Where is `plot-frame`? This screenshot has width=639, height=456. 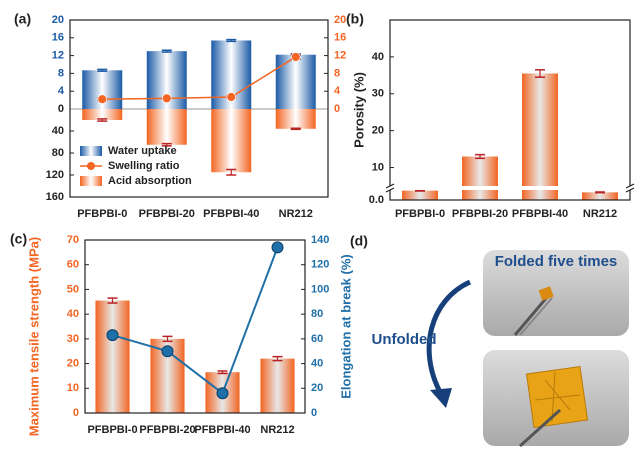 plot-frame is located at coordinates (195, 326).